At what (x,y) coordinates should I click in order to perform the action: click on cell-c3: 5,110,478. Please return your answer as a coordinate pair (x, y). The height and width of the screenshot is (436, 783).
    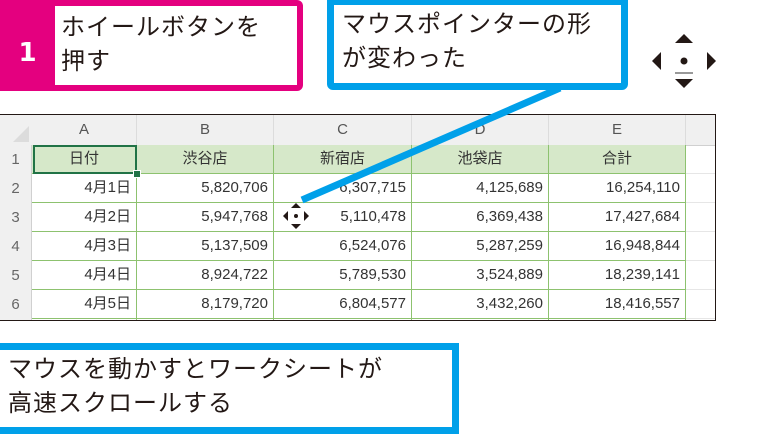
    Looking at the image, I should click on (343, 217).